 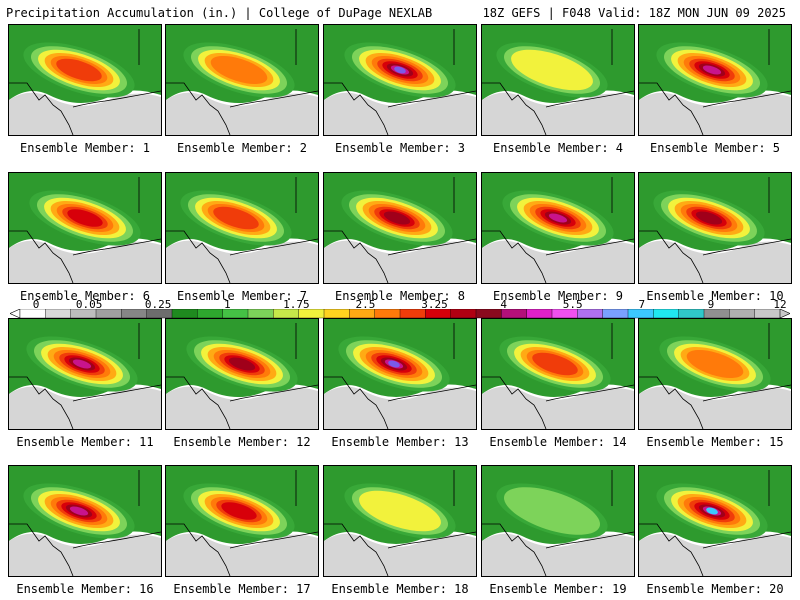 What do you see at coordinates (158, 304) in the screenshot?
I see `colorbar-tick-label: 0.25` at bounding box center [158, 304].